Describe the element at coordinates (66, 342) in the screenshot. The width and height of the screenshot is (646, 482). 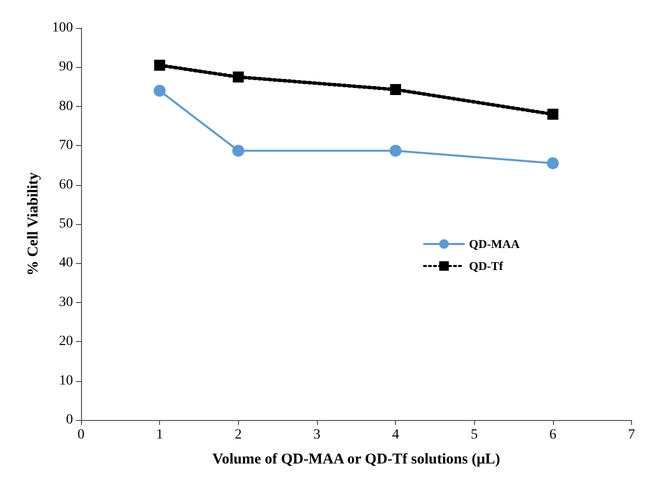
I see `y-tick-label: 20` at that location.